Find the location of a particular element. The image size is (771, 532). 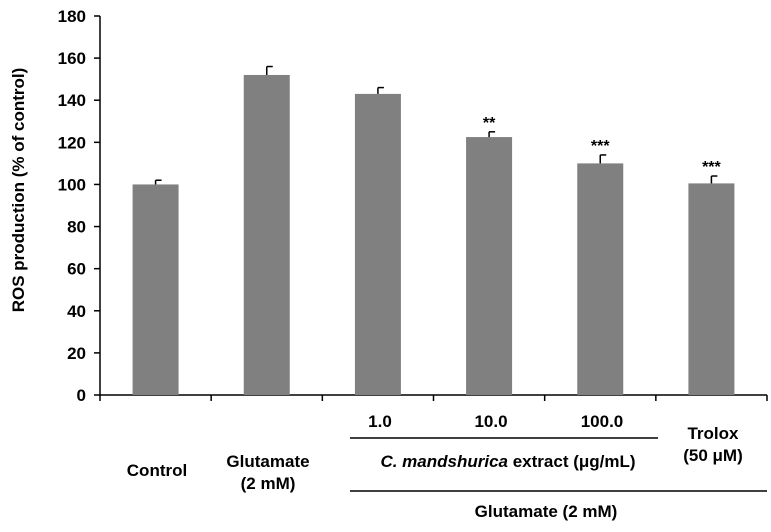

category-label-trolox-line2: (50 μM) is located at coordinates (713, 455).